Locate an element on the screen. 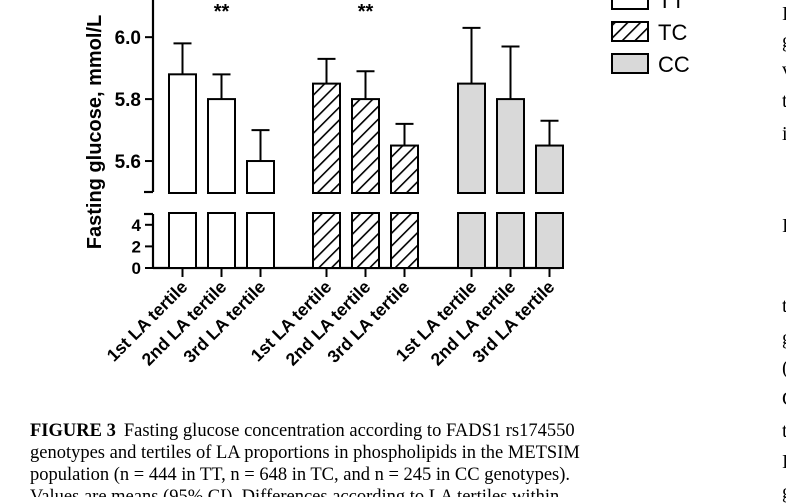 The image size is (786, 503). bar-CC-3-upper is located at coordinates (549, 169).